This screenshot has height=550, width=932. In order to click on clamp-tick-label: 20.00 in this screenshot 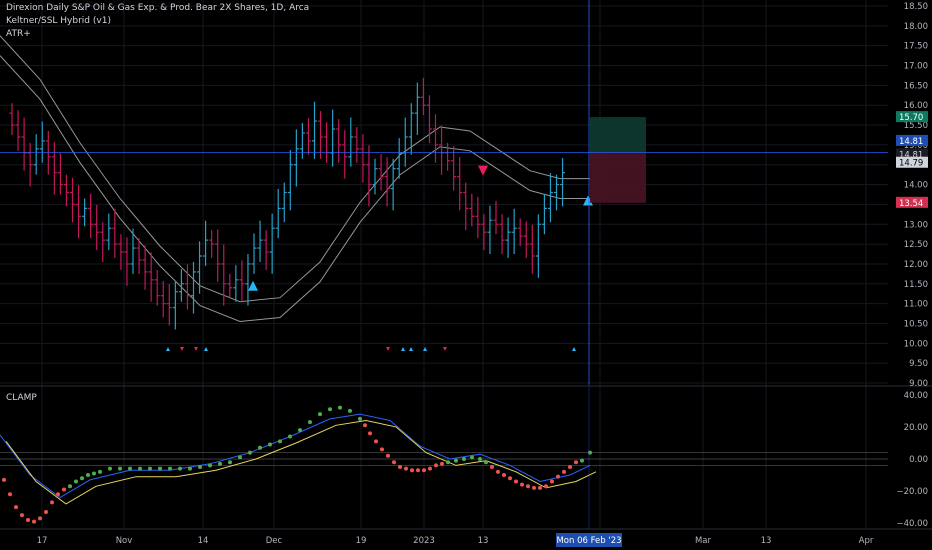, I will do `click(916, 428)`.